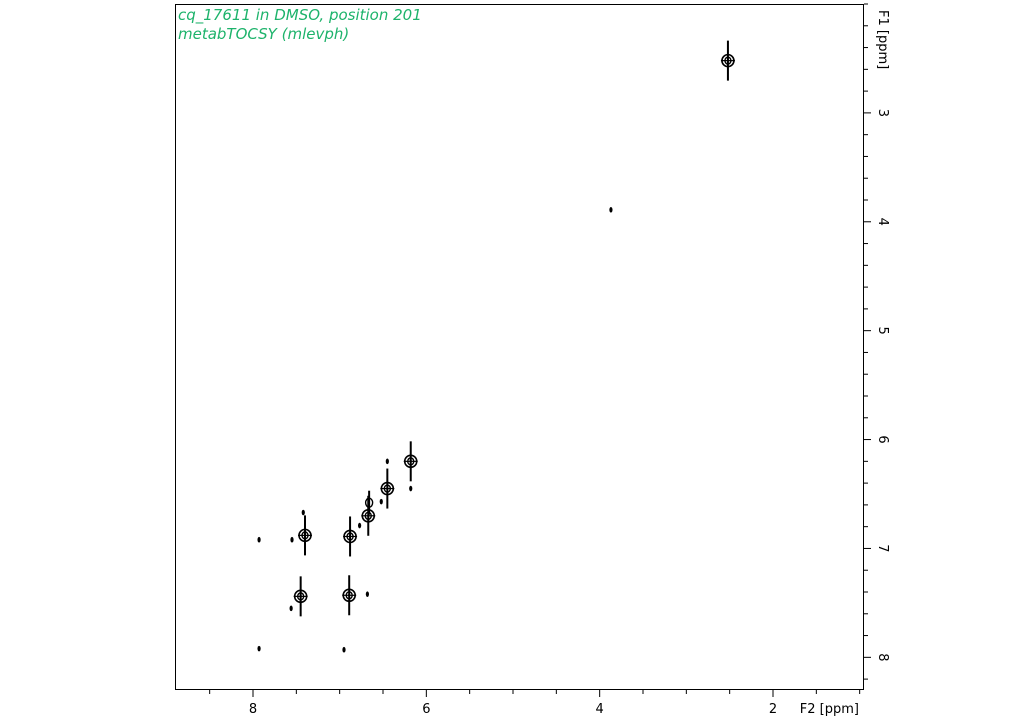  I want to click on x-tick-label: 6, so click(426, 709).